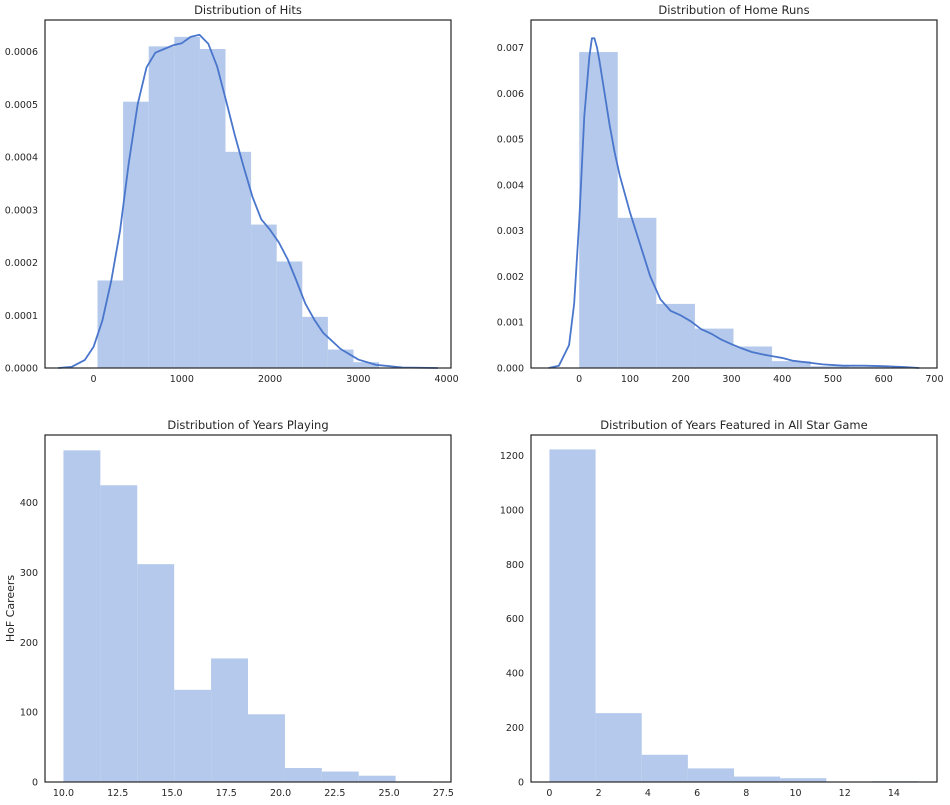 Image resolution: width=950 pixels, height=805 pixels. What do you see at coordinates (270, 379) in the screenshot?
I see `x-tick-label: 2000` at bounding box center [270, 379].